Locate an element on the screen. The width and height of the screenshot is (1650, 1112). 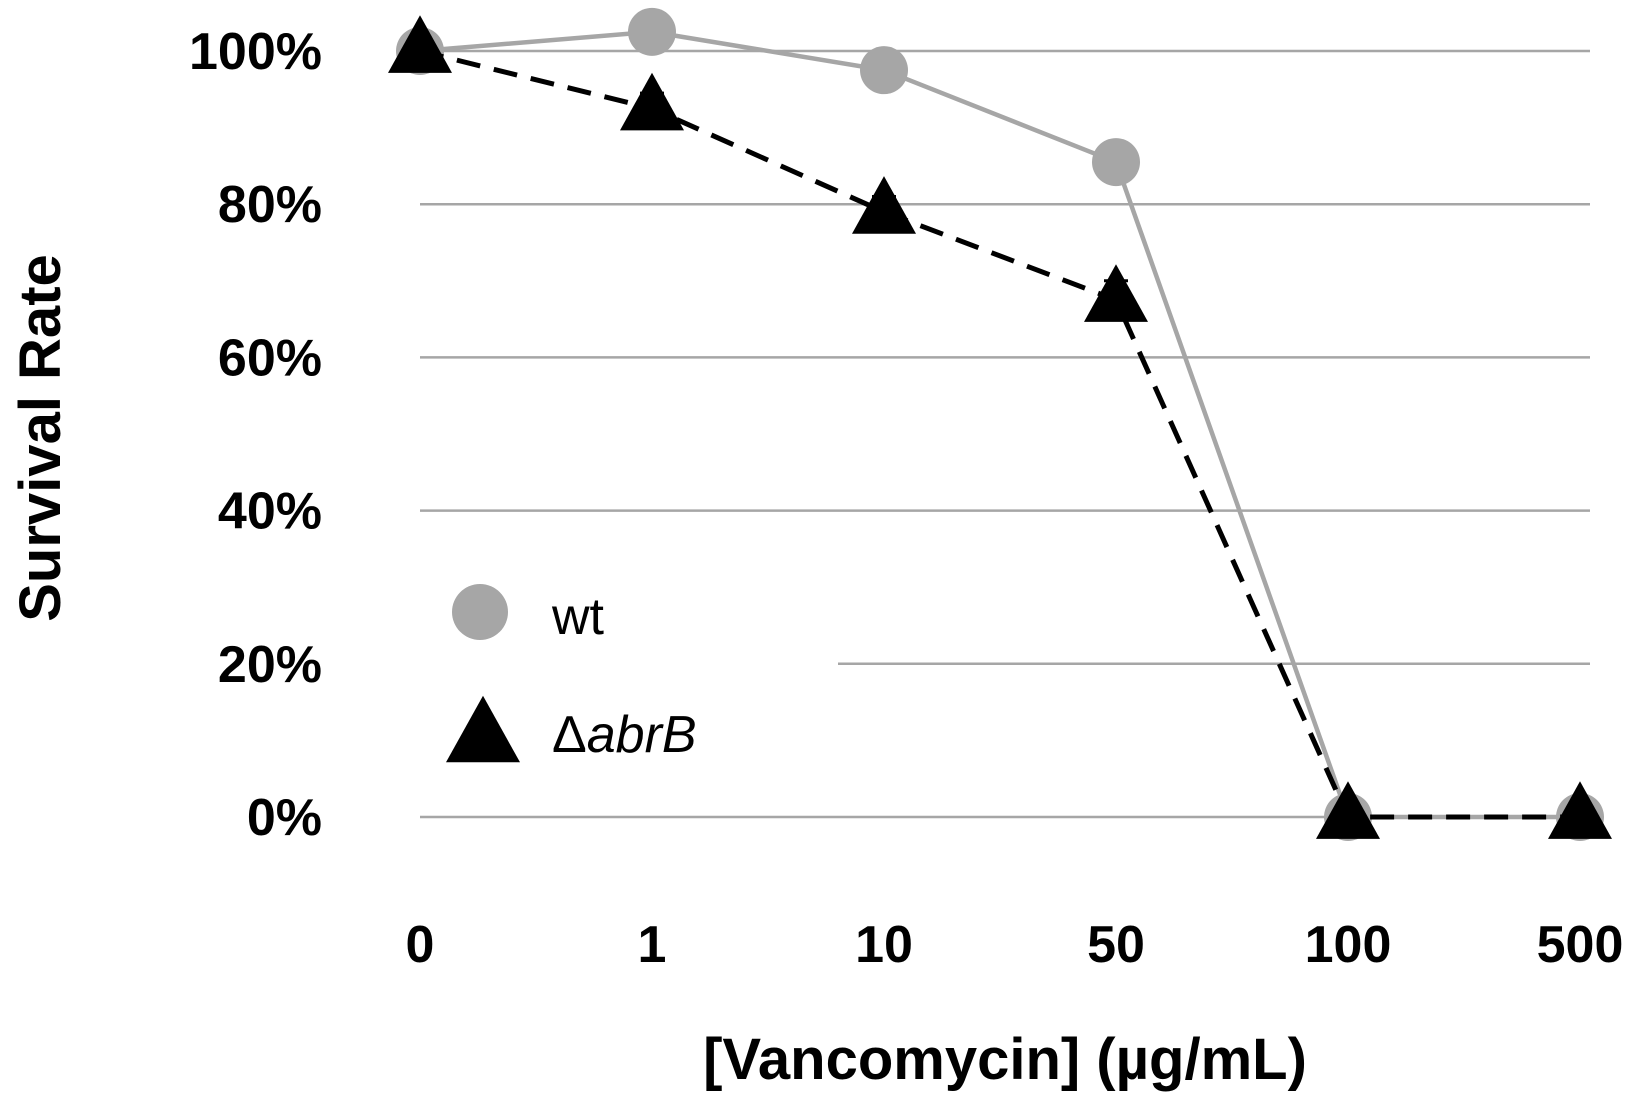
legend-item-abrb: ΔabrB is located at coordinates (571, 729).